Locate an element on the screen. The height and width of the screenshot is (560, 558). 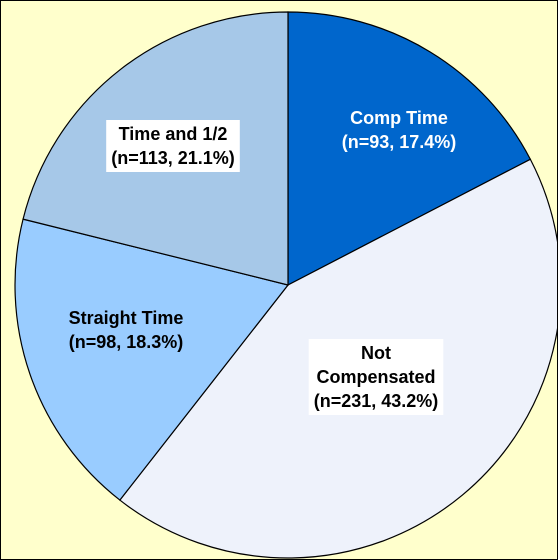
slice-label-group: Straight Time (n=98, 18.3%) is located at coordinates (126, 330).